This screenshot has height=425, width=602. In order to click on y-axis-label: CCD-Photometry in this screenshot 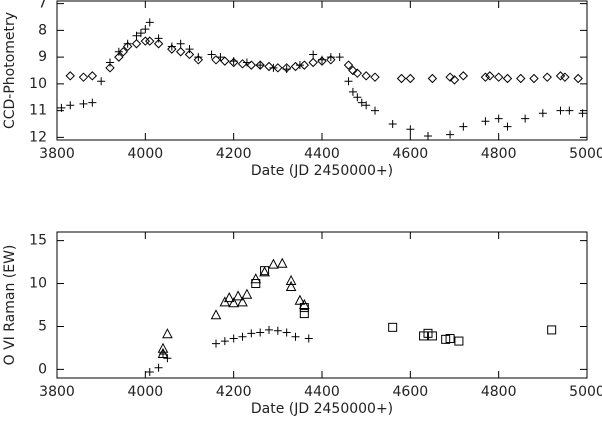, I will do `click(10, 70)`.